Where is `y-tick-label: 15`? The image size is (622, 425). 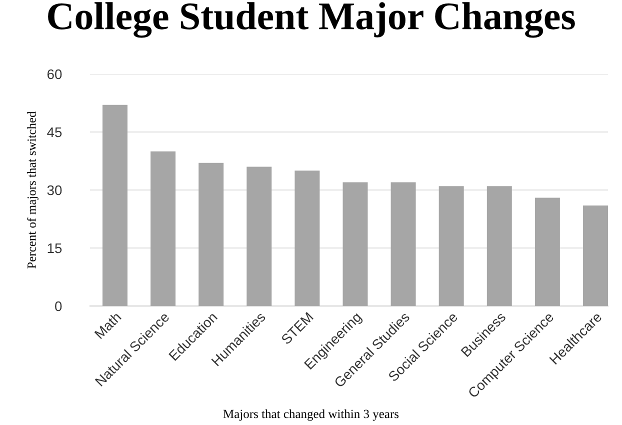 y-tick-label: 15 is located at coordinates (55, 248).